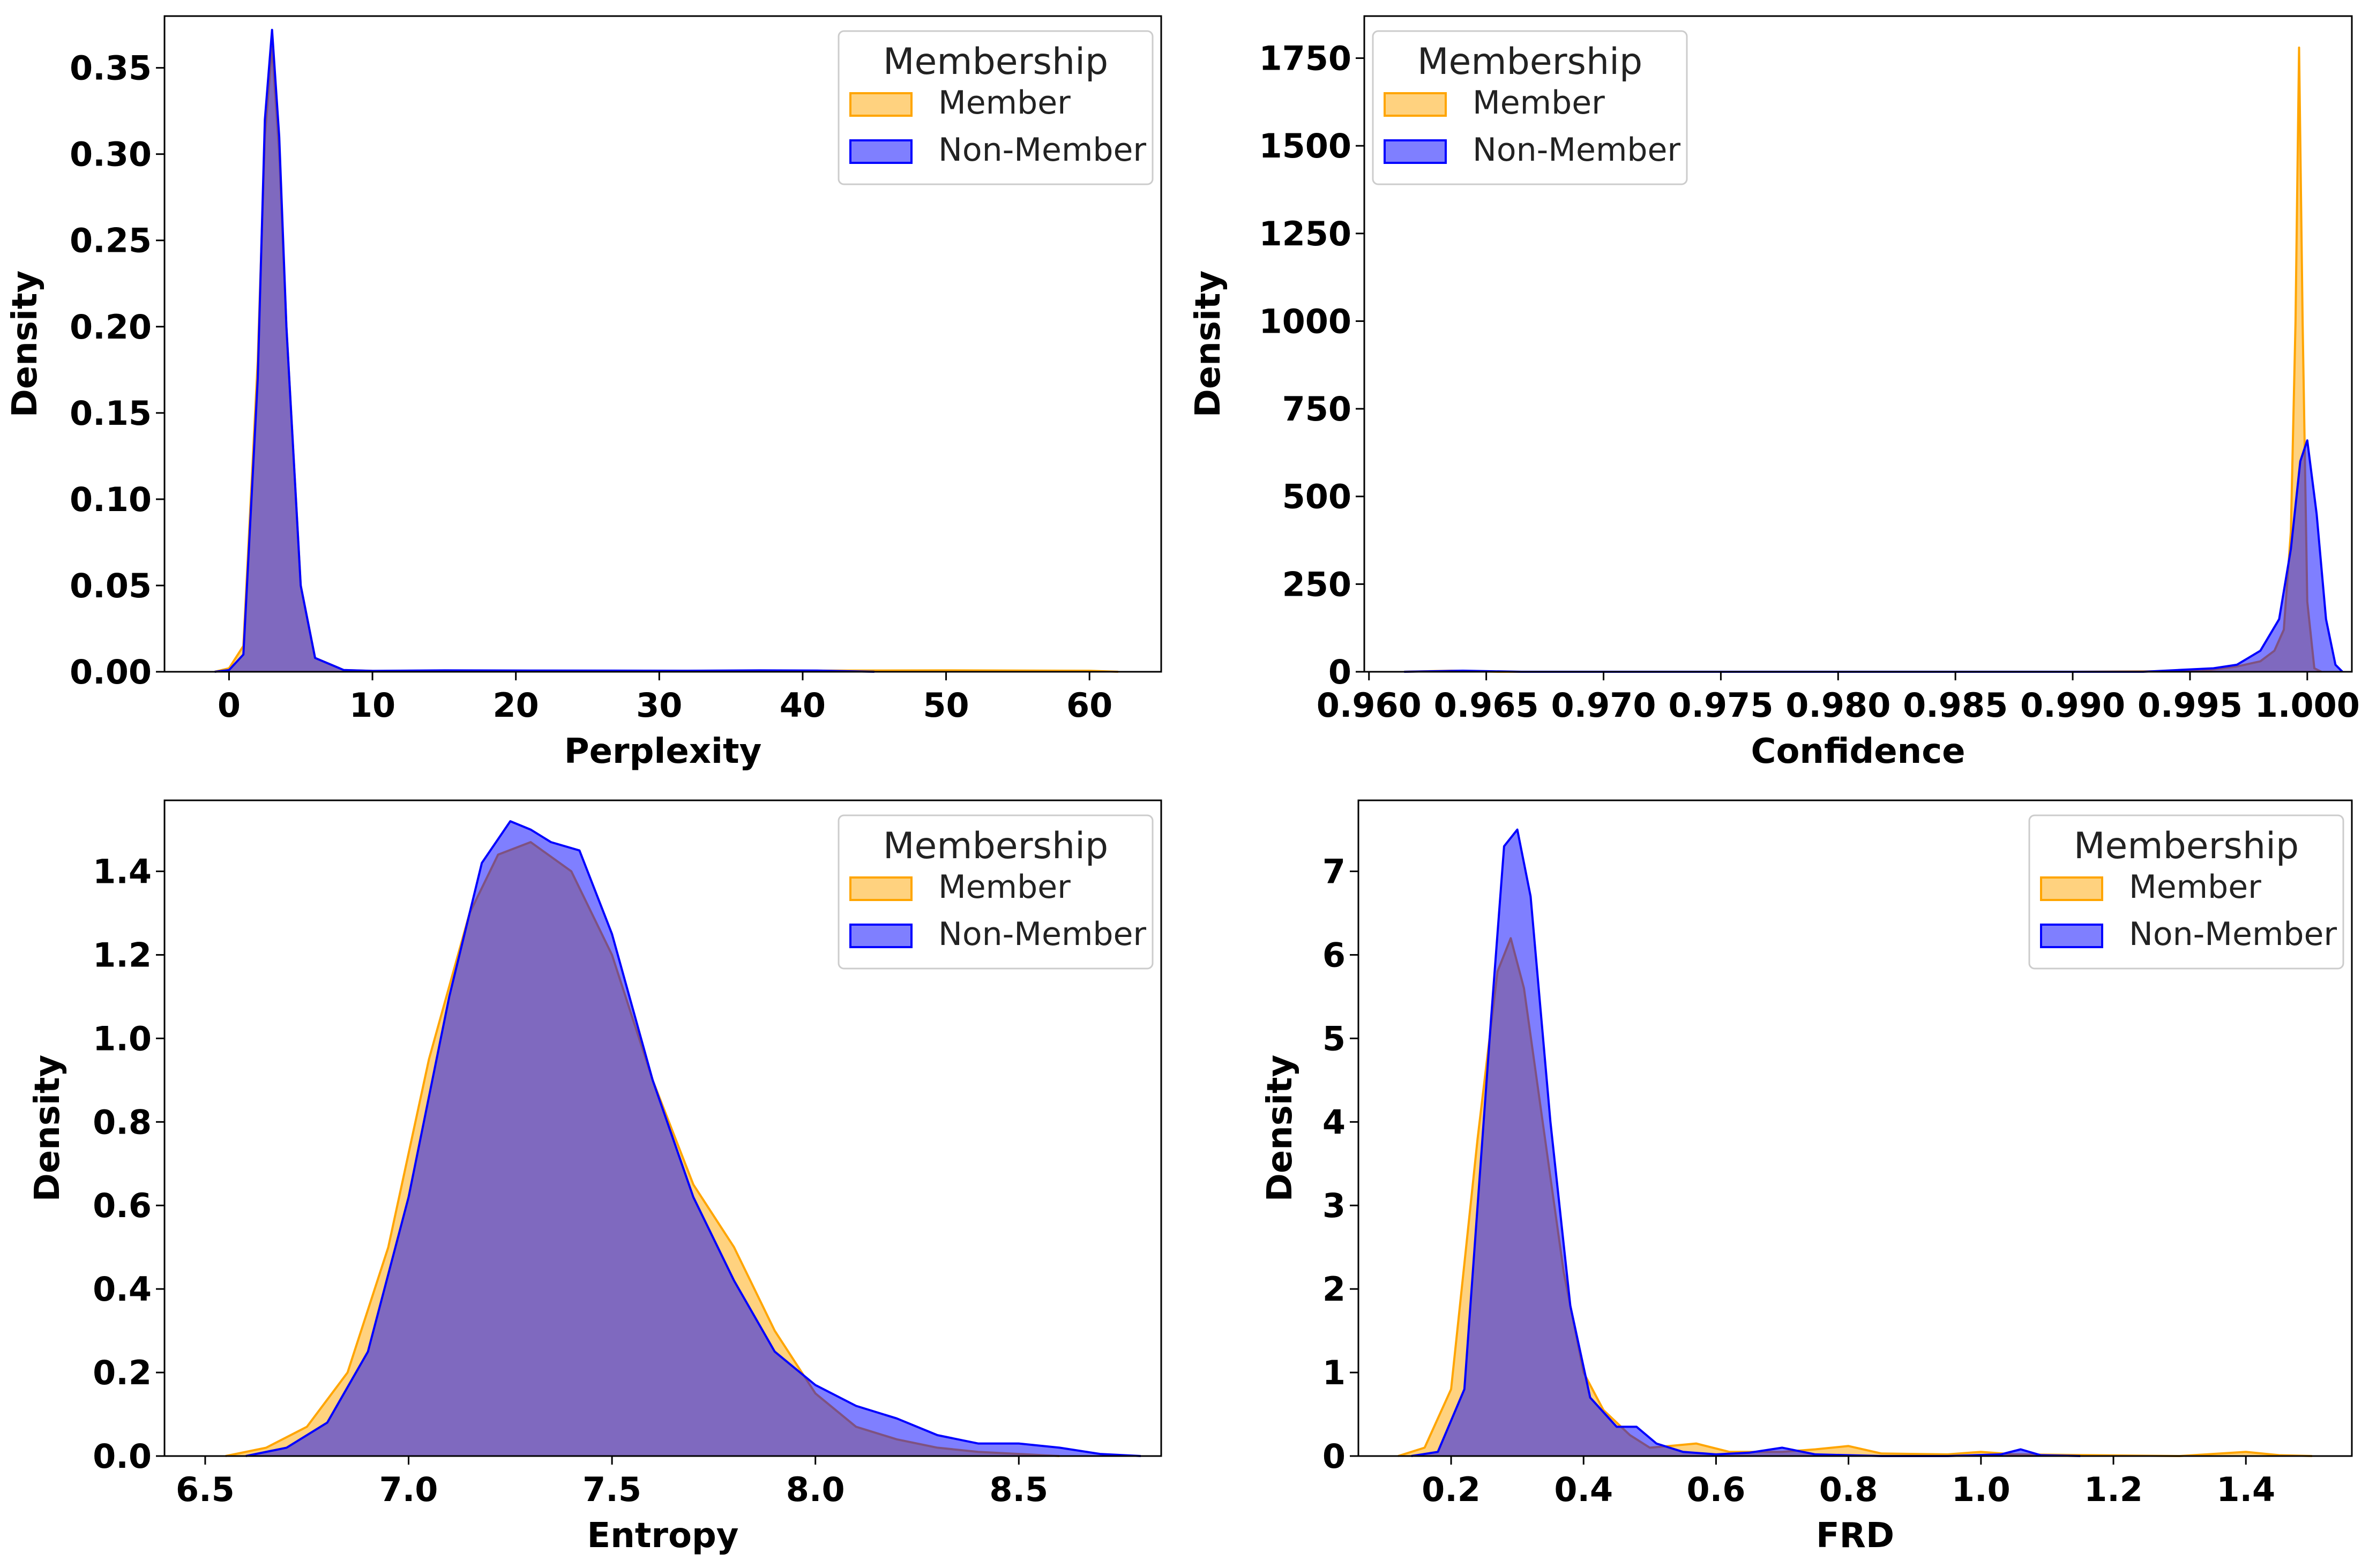 The height and width of the screenshot is (1568, 2369). Describe the element at coordinates (1316, 409) in the screenshot. I see `y-tick-label: 750` at that location.